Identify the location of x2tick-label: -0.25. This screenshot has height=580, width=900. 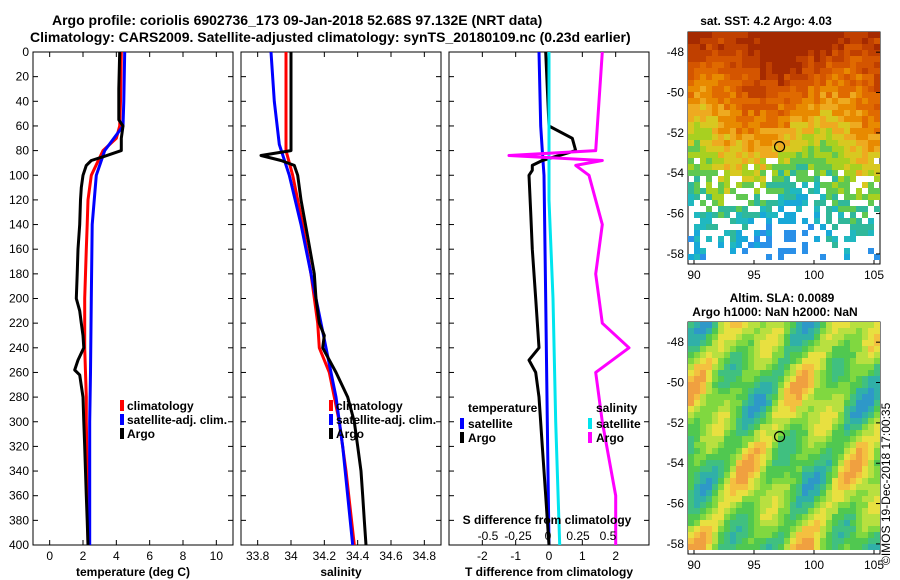
(518, 536).